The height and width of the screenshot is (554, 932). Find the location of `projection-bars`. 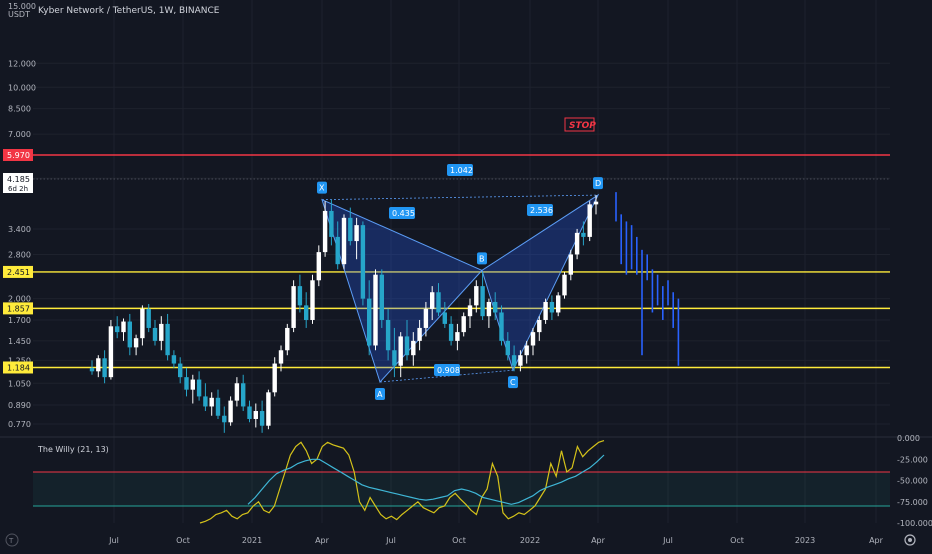

projection-bars is located at coordinates (647, 279).